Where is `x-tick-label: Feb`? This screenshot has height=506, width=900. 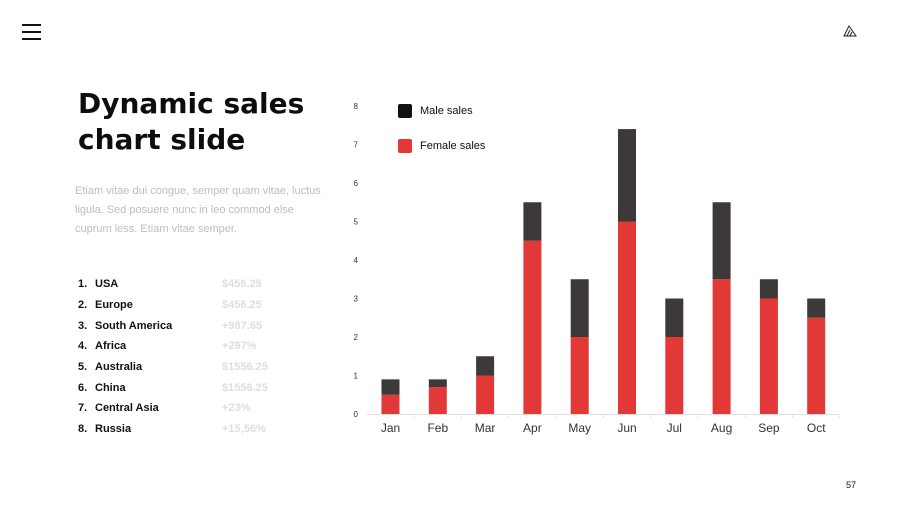
x-tick-label: Feb is located at coordinates (437, 428).